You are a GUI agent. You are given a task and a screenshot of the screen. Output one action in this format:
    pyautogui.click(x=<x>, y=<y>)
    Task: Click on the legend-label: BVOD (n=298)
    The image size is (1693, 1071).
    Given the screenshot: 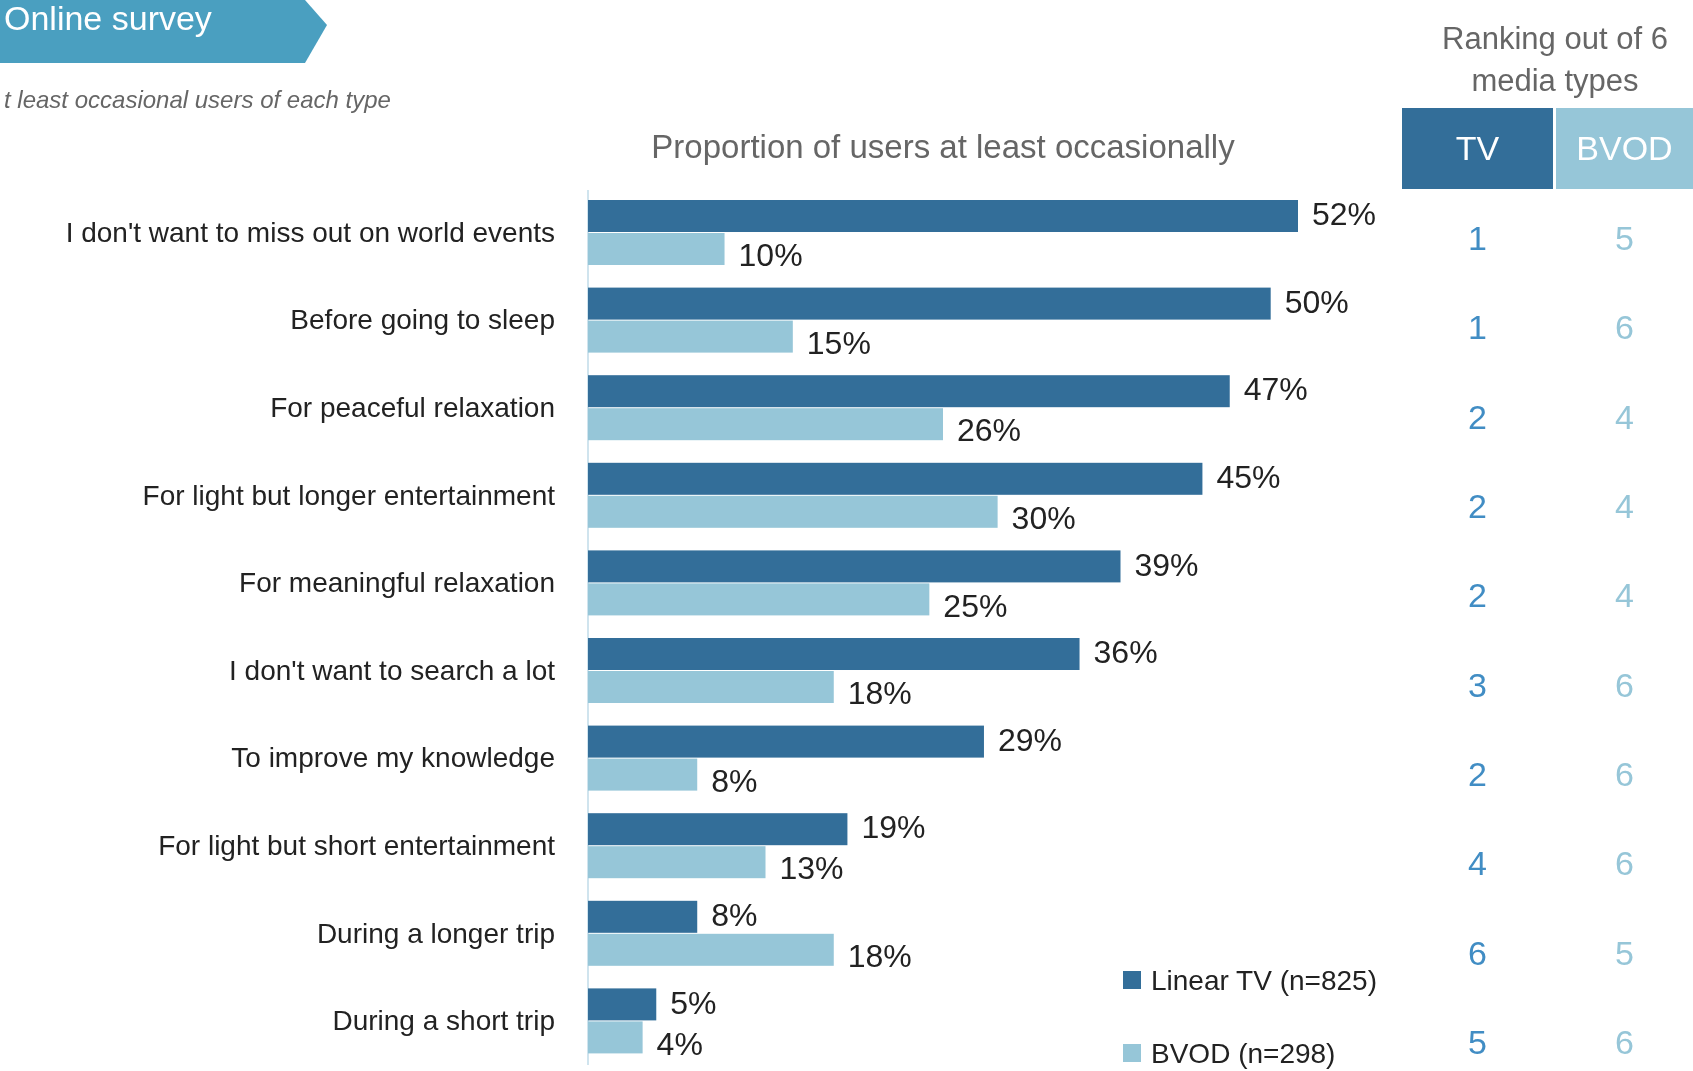 What is the action you would take?
    pyautogui.click(x=1243, y=1053)
    